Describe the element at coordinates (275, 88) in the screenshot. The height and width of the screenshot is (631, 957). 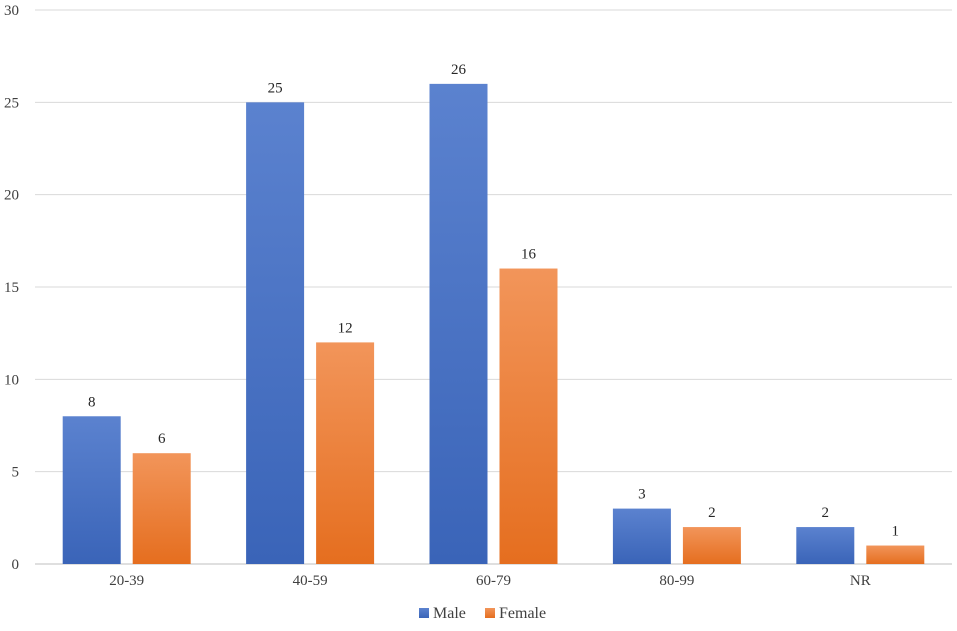
I see `male-data-label: 25` at that location.